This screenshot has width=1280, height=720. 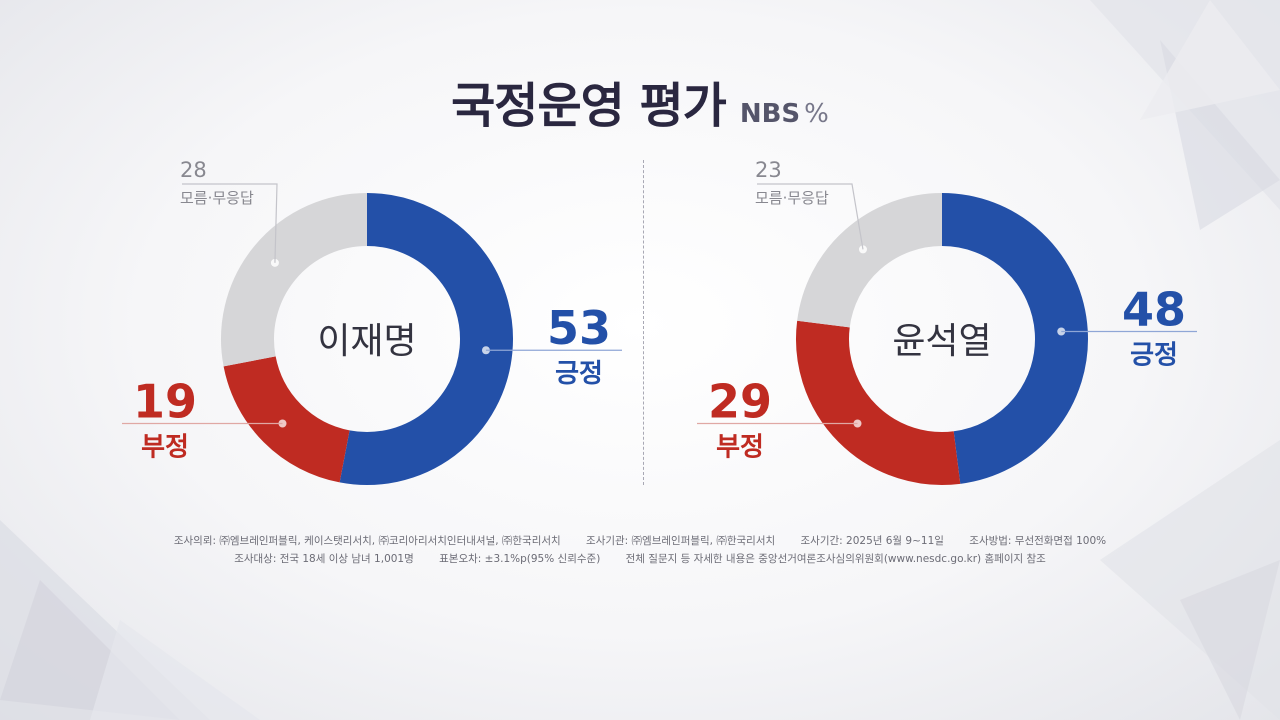 What do you see at coordinates (810, 216) in the screenshot?
I see `right-unknown-leader` at bounding box center [810, 216].